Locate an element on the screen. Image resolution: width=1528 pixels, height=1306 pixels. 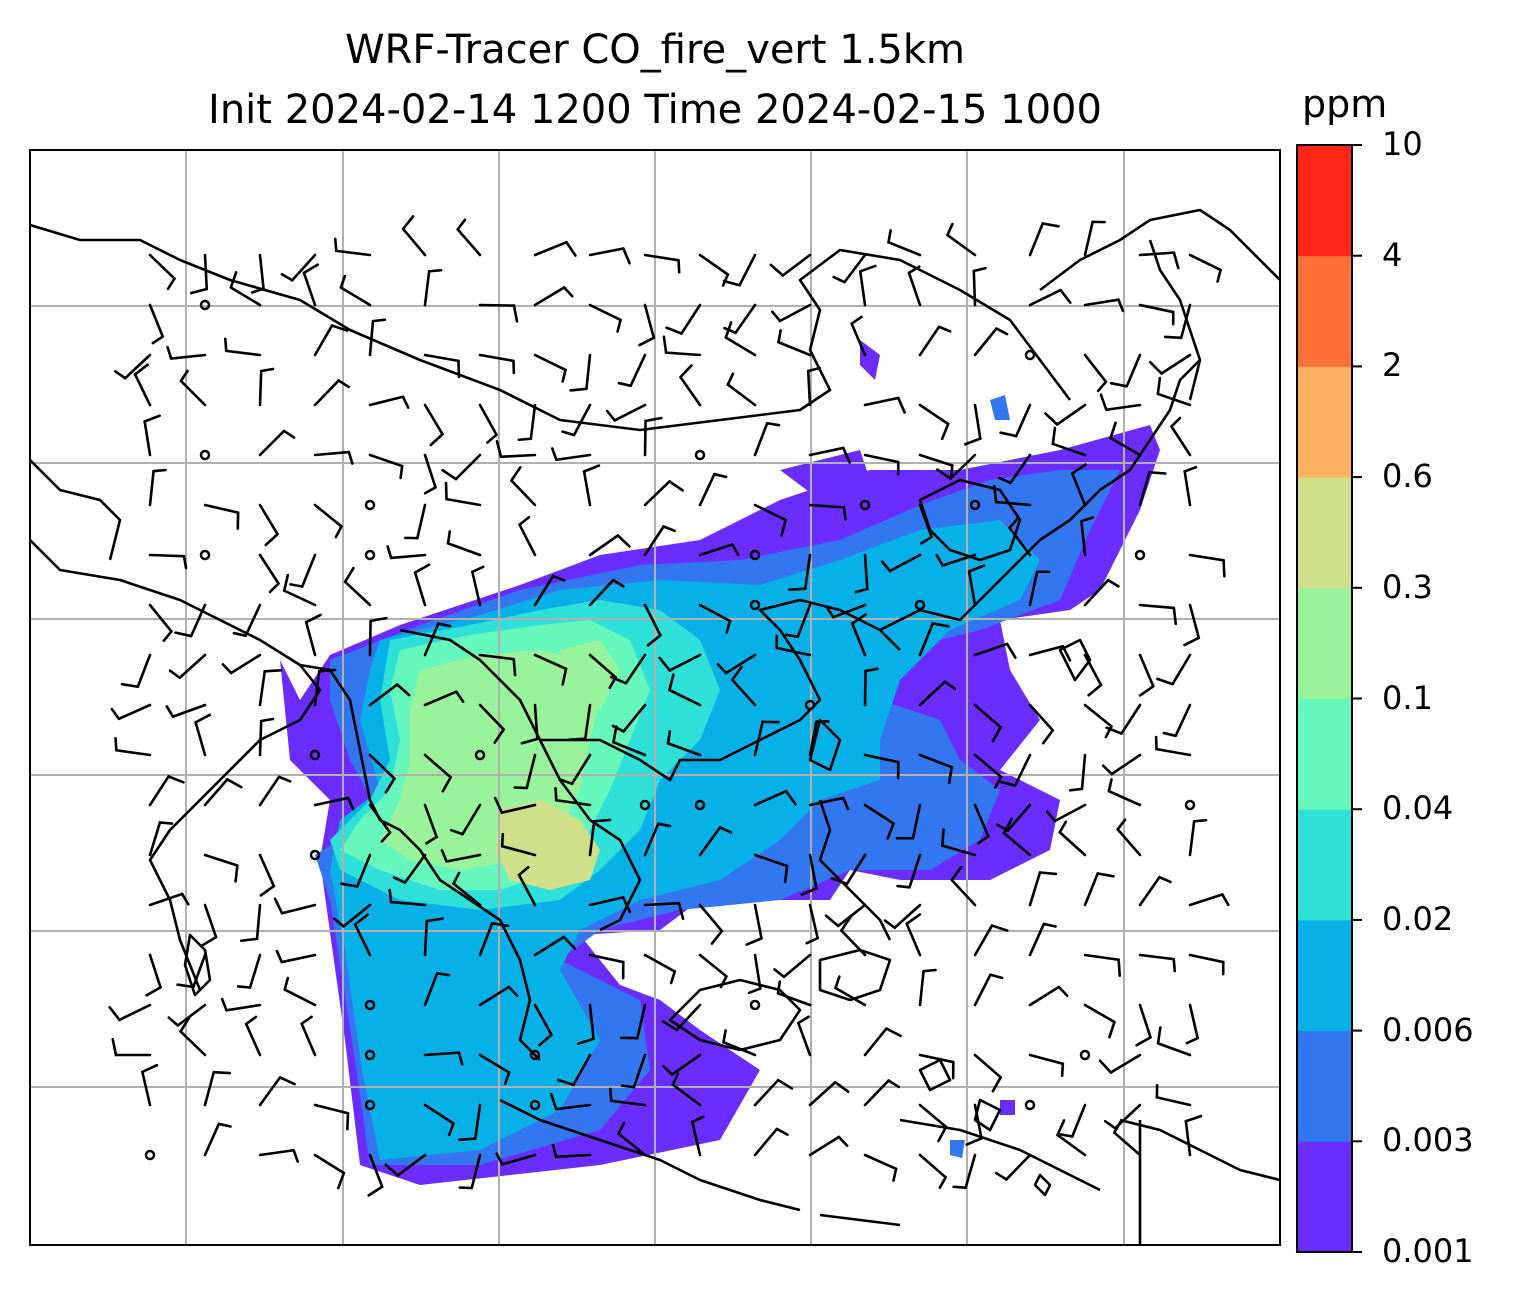
tracer-region-peak is located at coordinates (547, 845).